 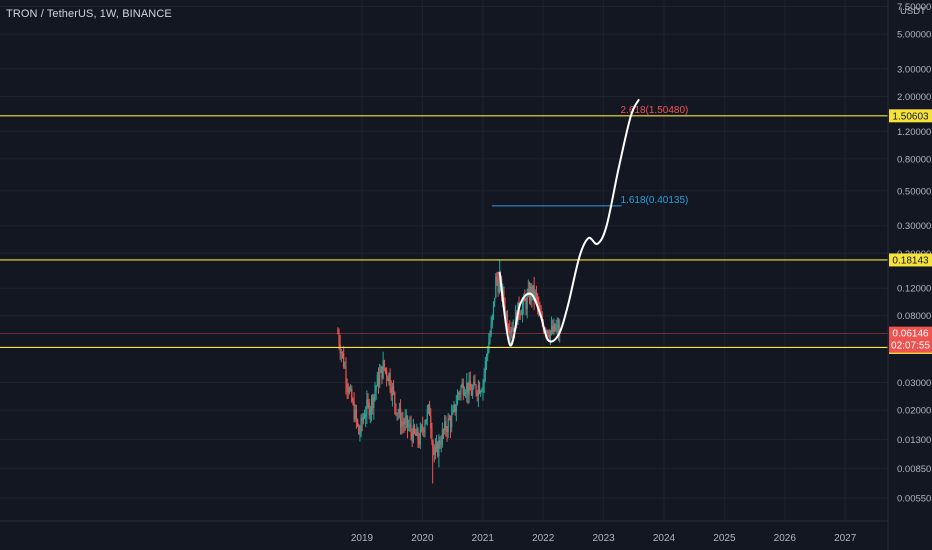 I want to click on level-badge-bg, so click(x=910, y=116).